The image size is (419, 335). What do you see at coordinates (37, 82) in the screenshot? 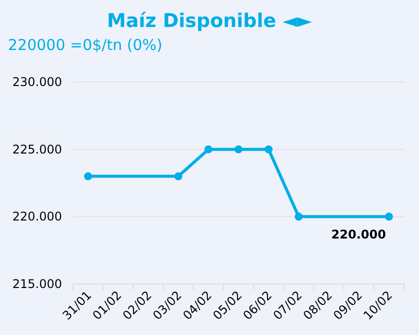
I see `y-tick-label: 230.000` at bounding box center [37, 82].